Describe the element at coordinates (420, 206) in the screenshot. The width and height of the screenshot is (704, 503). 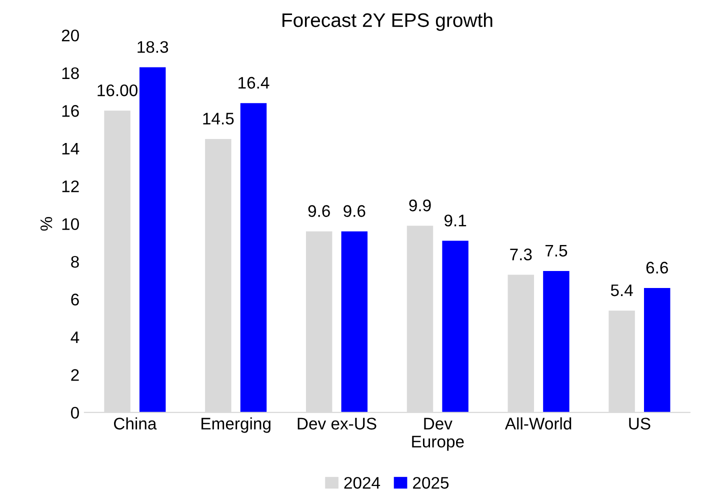
I see `data-label: 9.9` at that location.